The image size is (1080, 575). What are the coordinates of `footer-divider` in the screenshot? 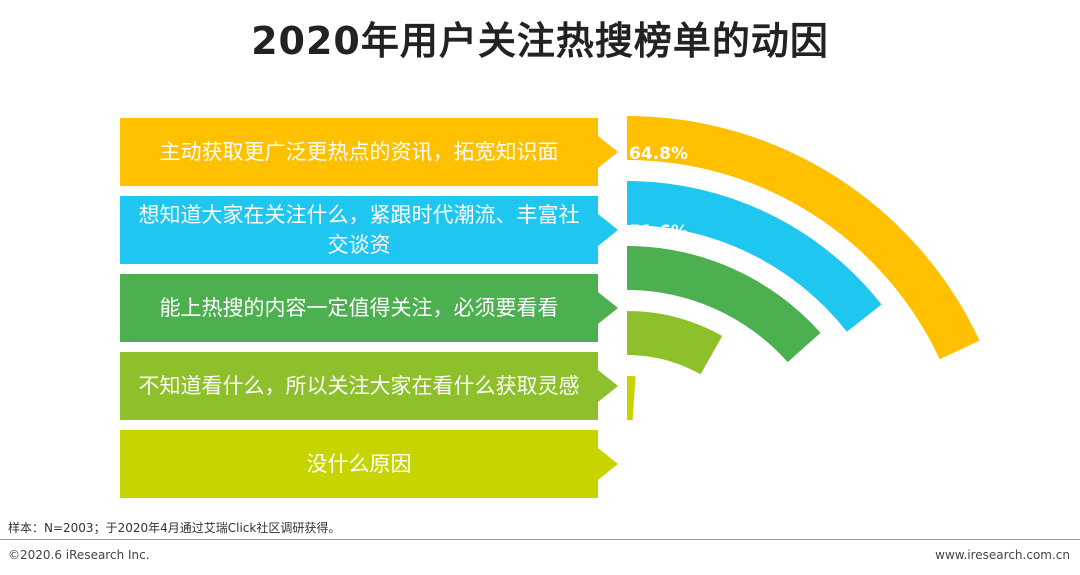 It's located at (540, 539).